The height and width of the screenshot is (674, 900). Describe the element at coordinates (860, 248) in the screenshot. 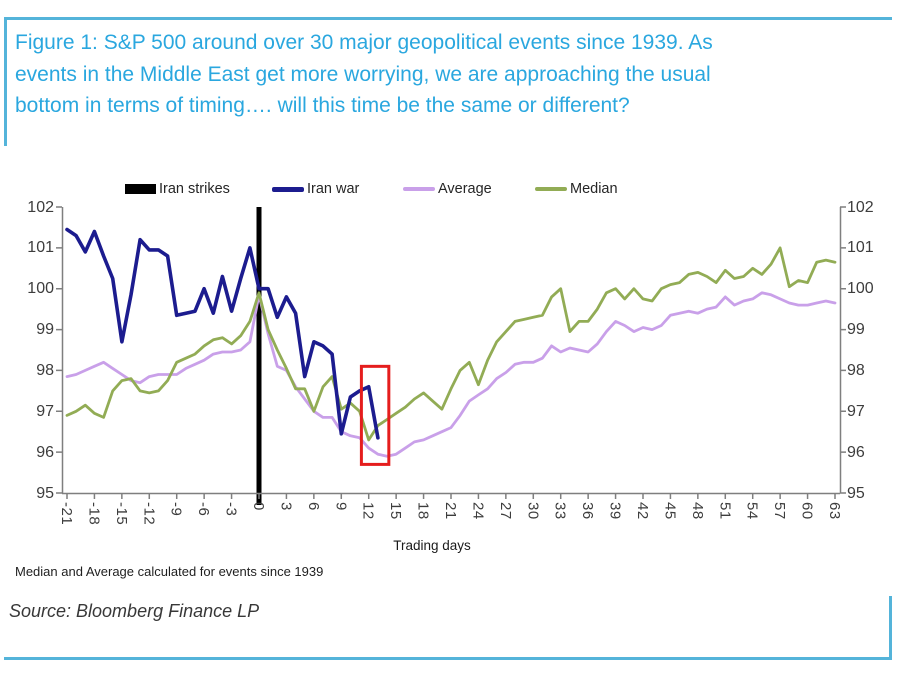

I see `y-tick-label-right: 101` at that location.